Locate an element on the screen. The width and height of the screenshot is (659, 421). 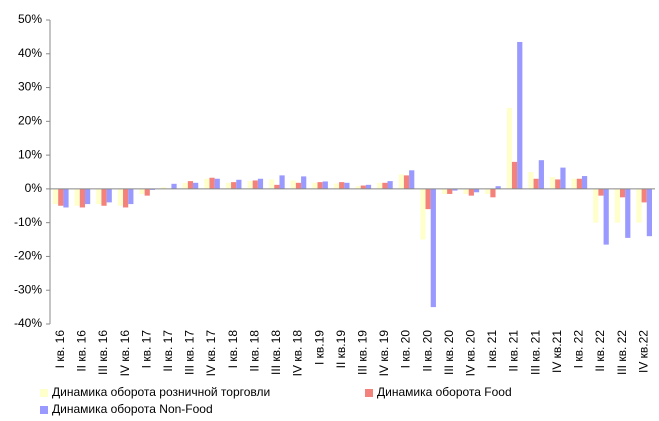
x-tick-label: I кв. 21 is located at coordinates (492, 349).